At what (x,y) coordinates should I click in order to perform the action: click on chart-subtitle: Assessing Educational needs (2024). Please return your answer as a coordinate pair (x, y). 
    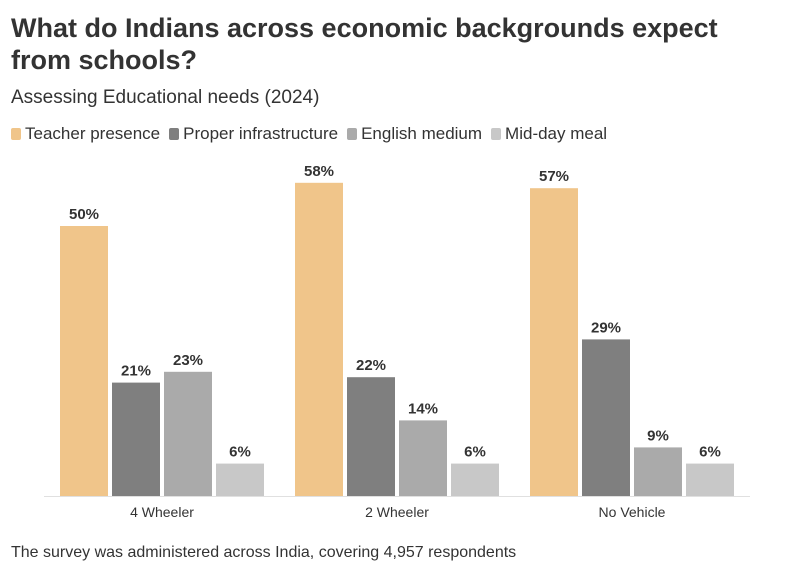
    Looking at the image, I should click on (165, 97).